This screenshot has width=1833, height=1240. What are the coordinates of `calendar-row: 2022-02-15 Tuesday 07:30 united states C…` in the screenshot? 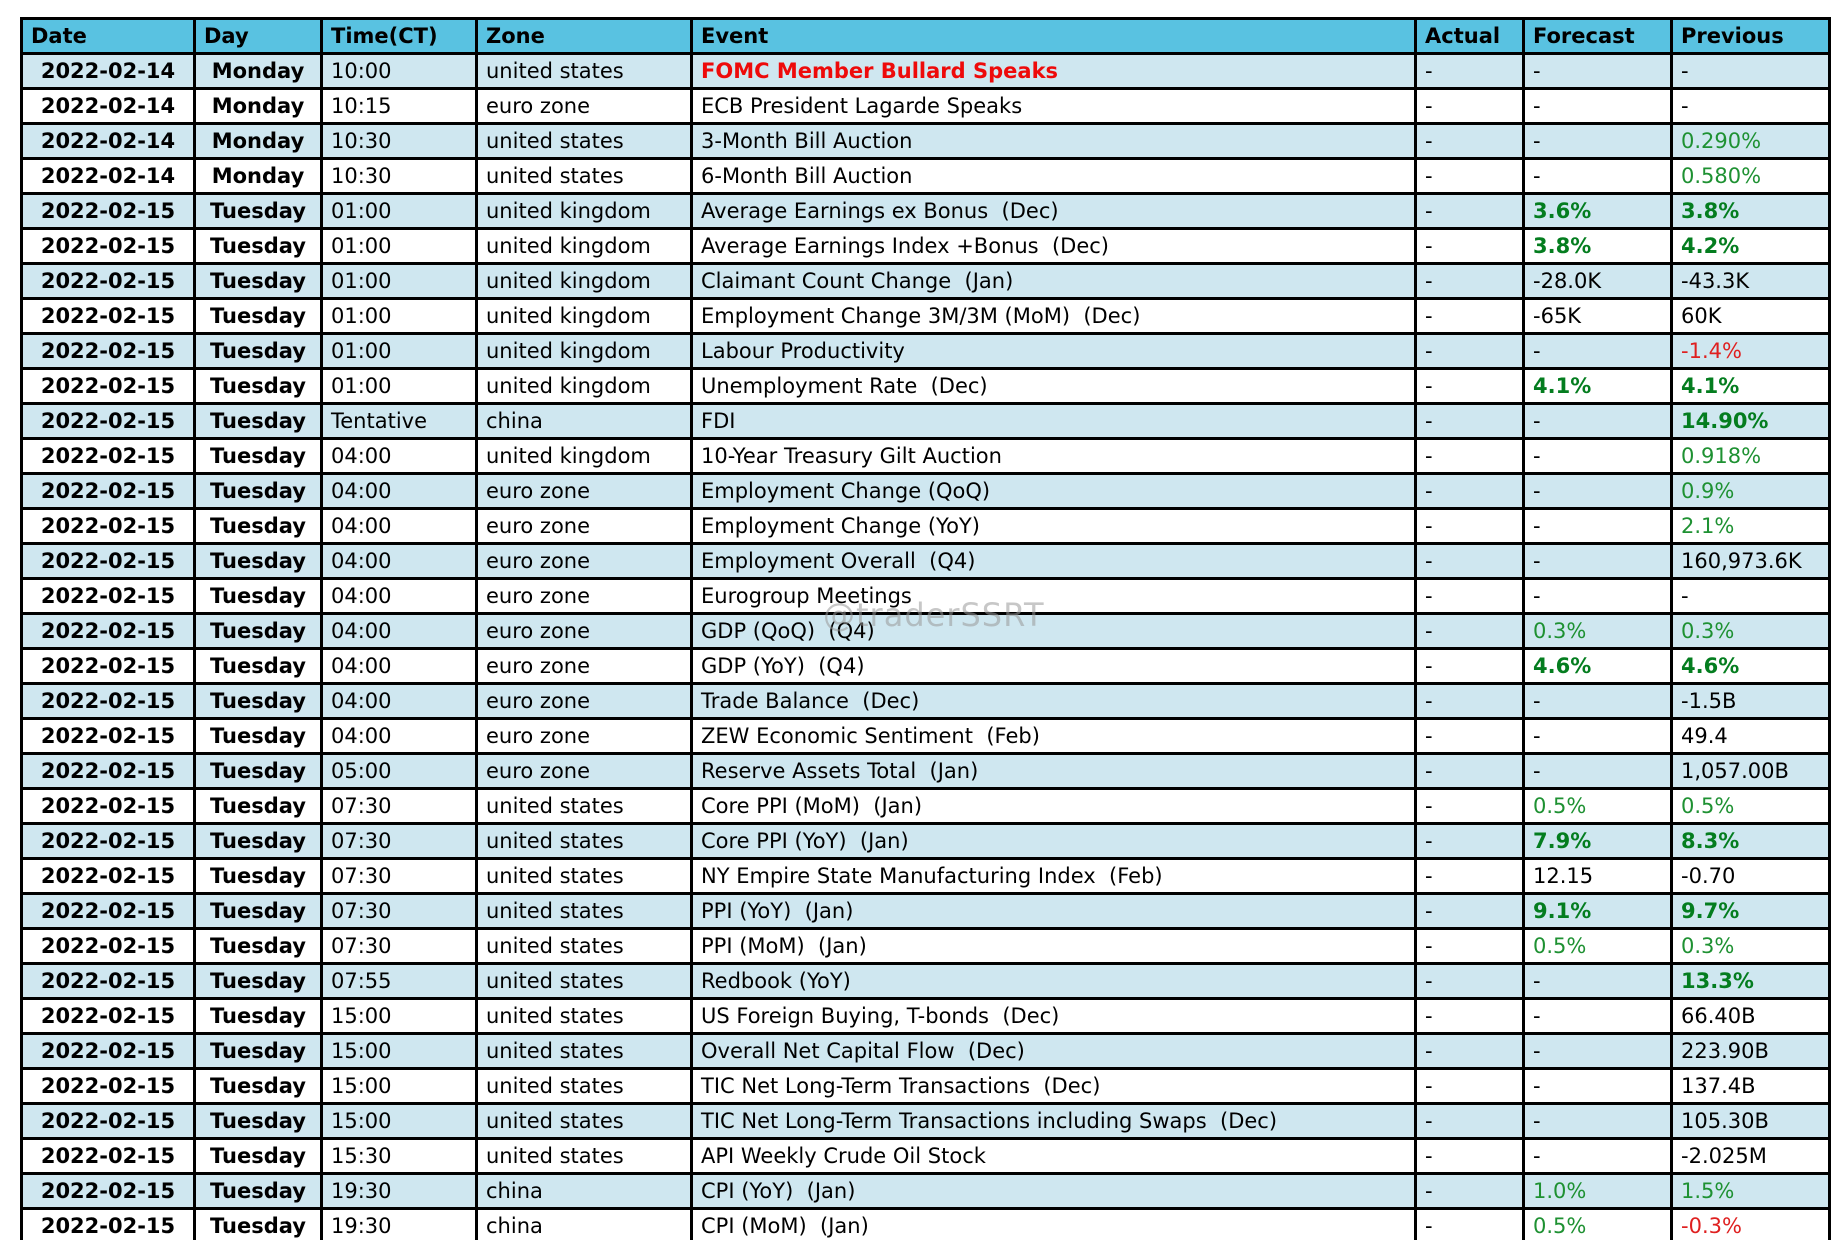 It's located at (925, 841).